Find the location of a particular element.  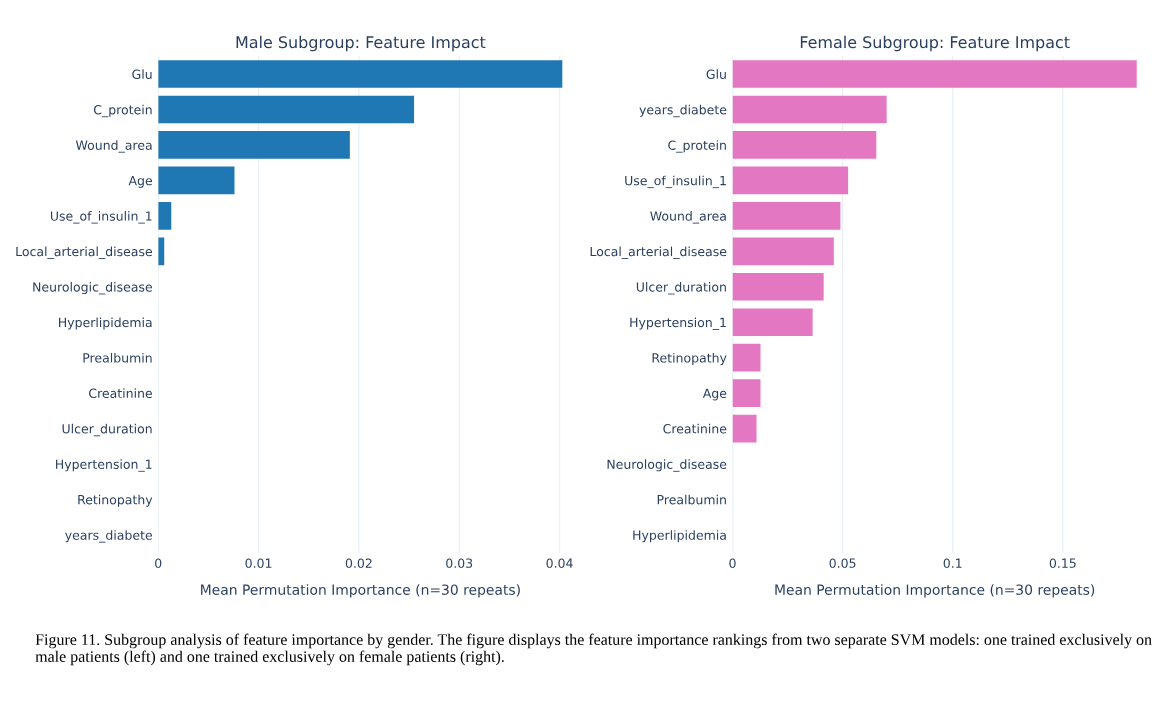

chart-title: Male Subgroup: Feature Impact is located at coordinates (361, 43).